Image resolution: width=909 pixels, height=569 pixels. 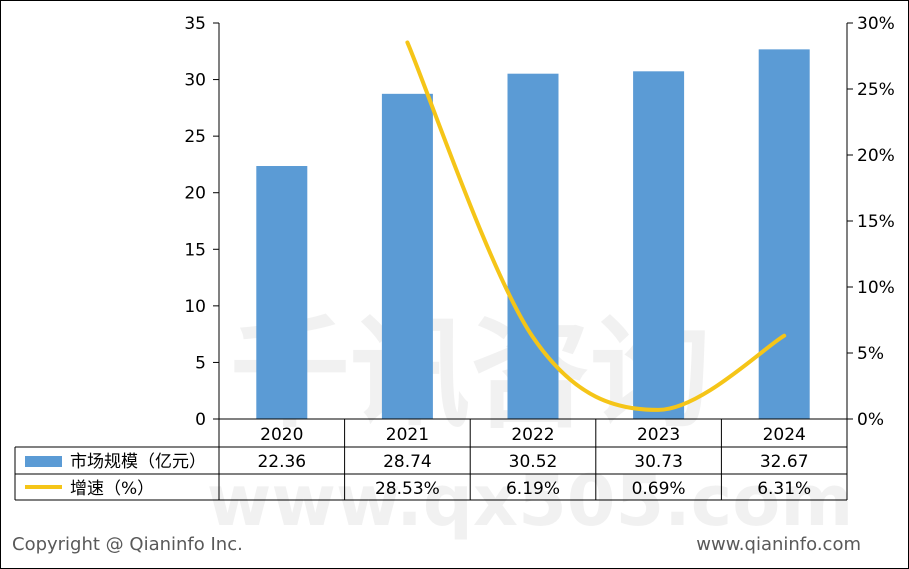 What do you see at coordinates (659, 489) in the screenshot?
I see `growth-value-label: 0.69%` at bounding box center [659, 489].